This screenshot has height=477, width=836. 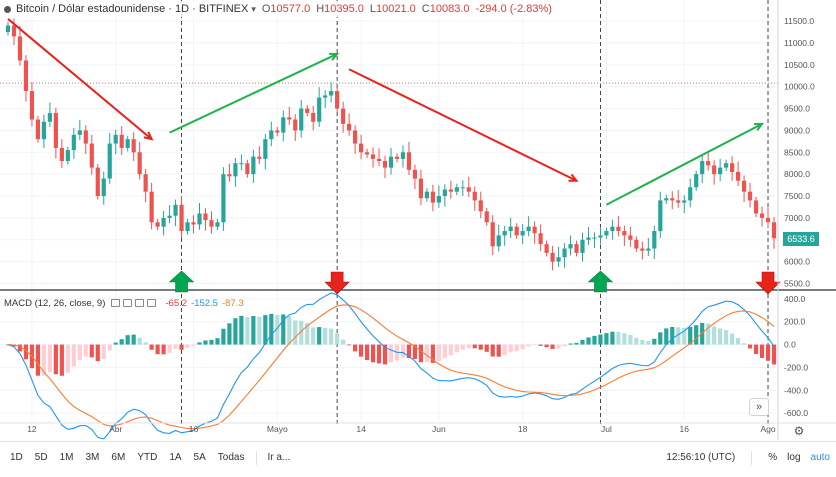 I want to click on price-tick-label: 11500.0, so click(x=799, y=21).